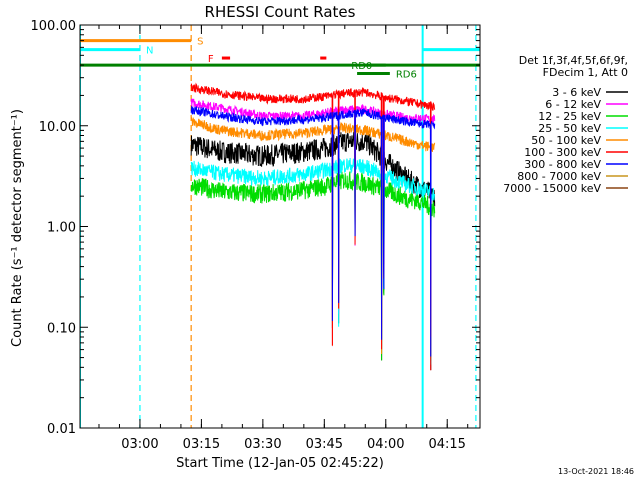 The image size is (640, 485). Describe the element at coordinates (585, 72) in the screenshot. I see `legend-header-line-2: FDecim 1, Att 0` at that location.